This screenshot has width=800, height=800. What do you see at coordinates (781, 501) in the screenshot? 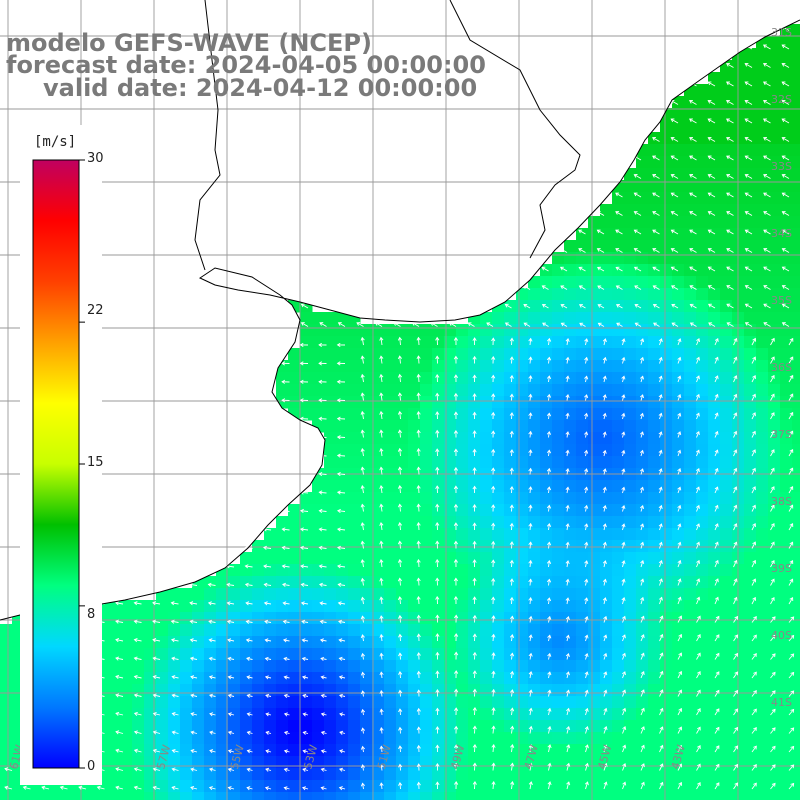
I see `lat-label: 38S` at bounding box center [781, 501].